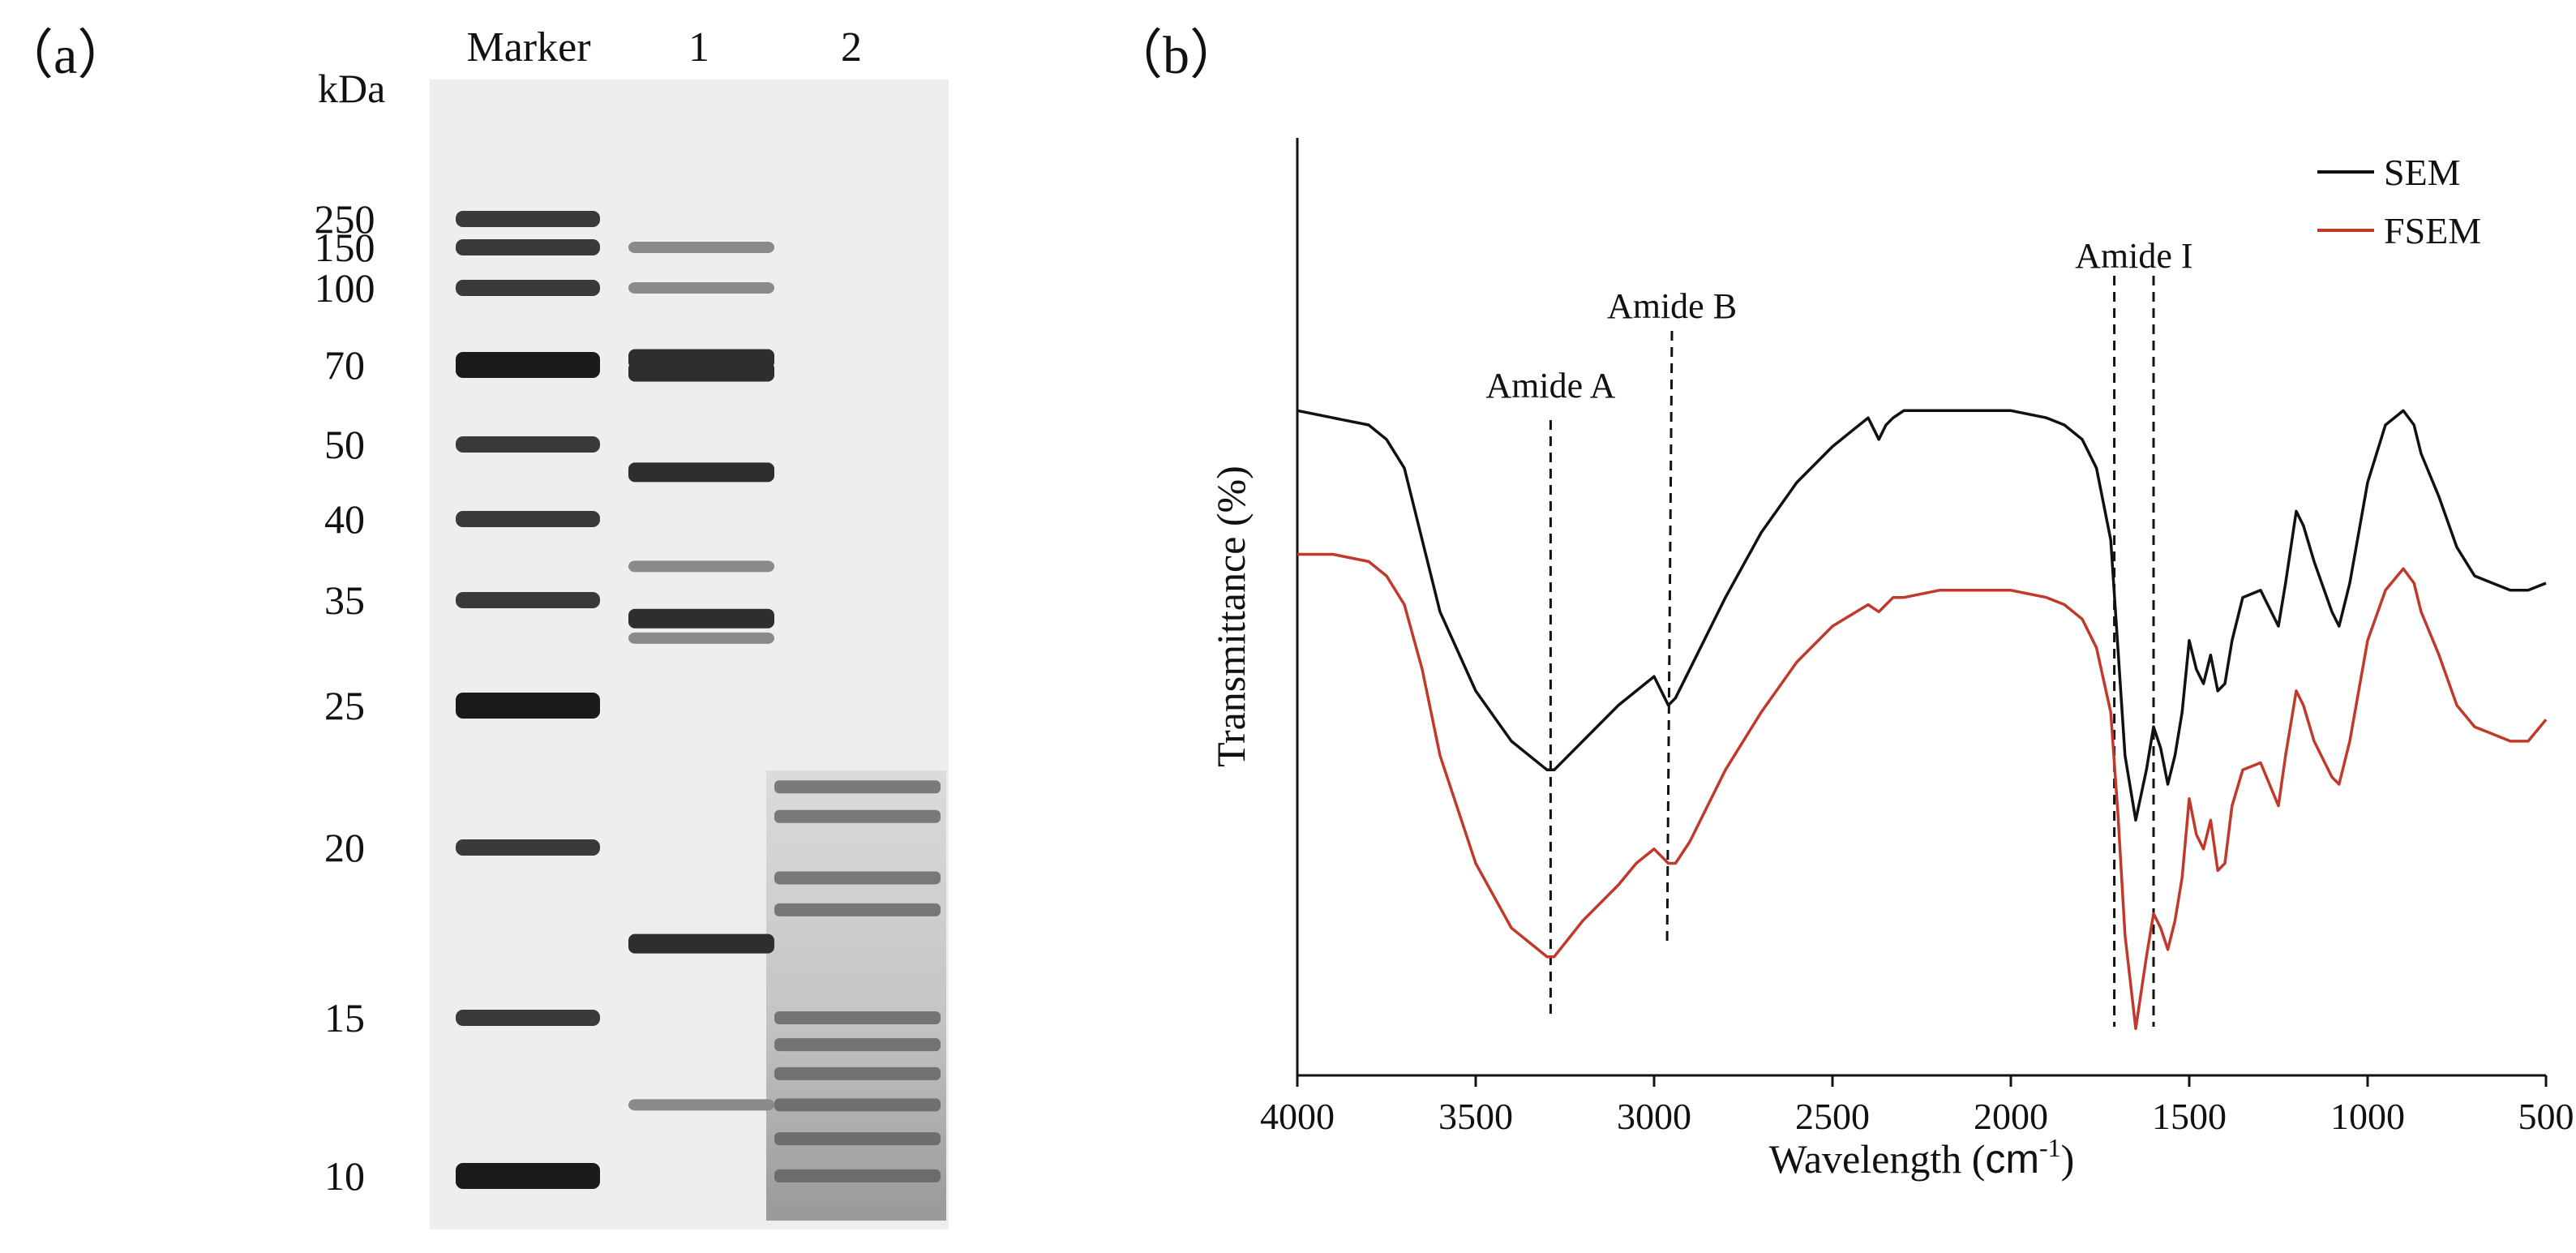  What do you see at coordinates (2422, 173) in the screenshot?
I see `legend-label-sem: SEM` at bounding box center [2422, 173].